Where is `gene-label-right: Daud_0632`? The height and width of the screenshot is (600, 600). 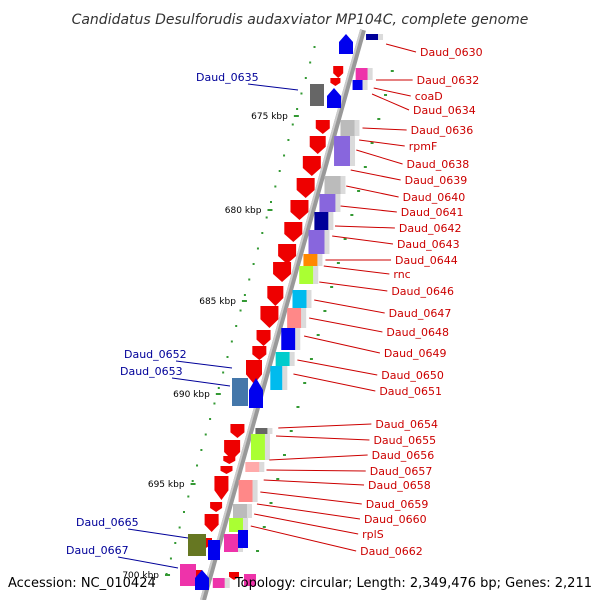 gene-label-right: Daud_0632 is located at coordinates (448, 80).